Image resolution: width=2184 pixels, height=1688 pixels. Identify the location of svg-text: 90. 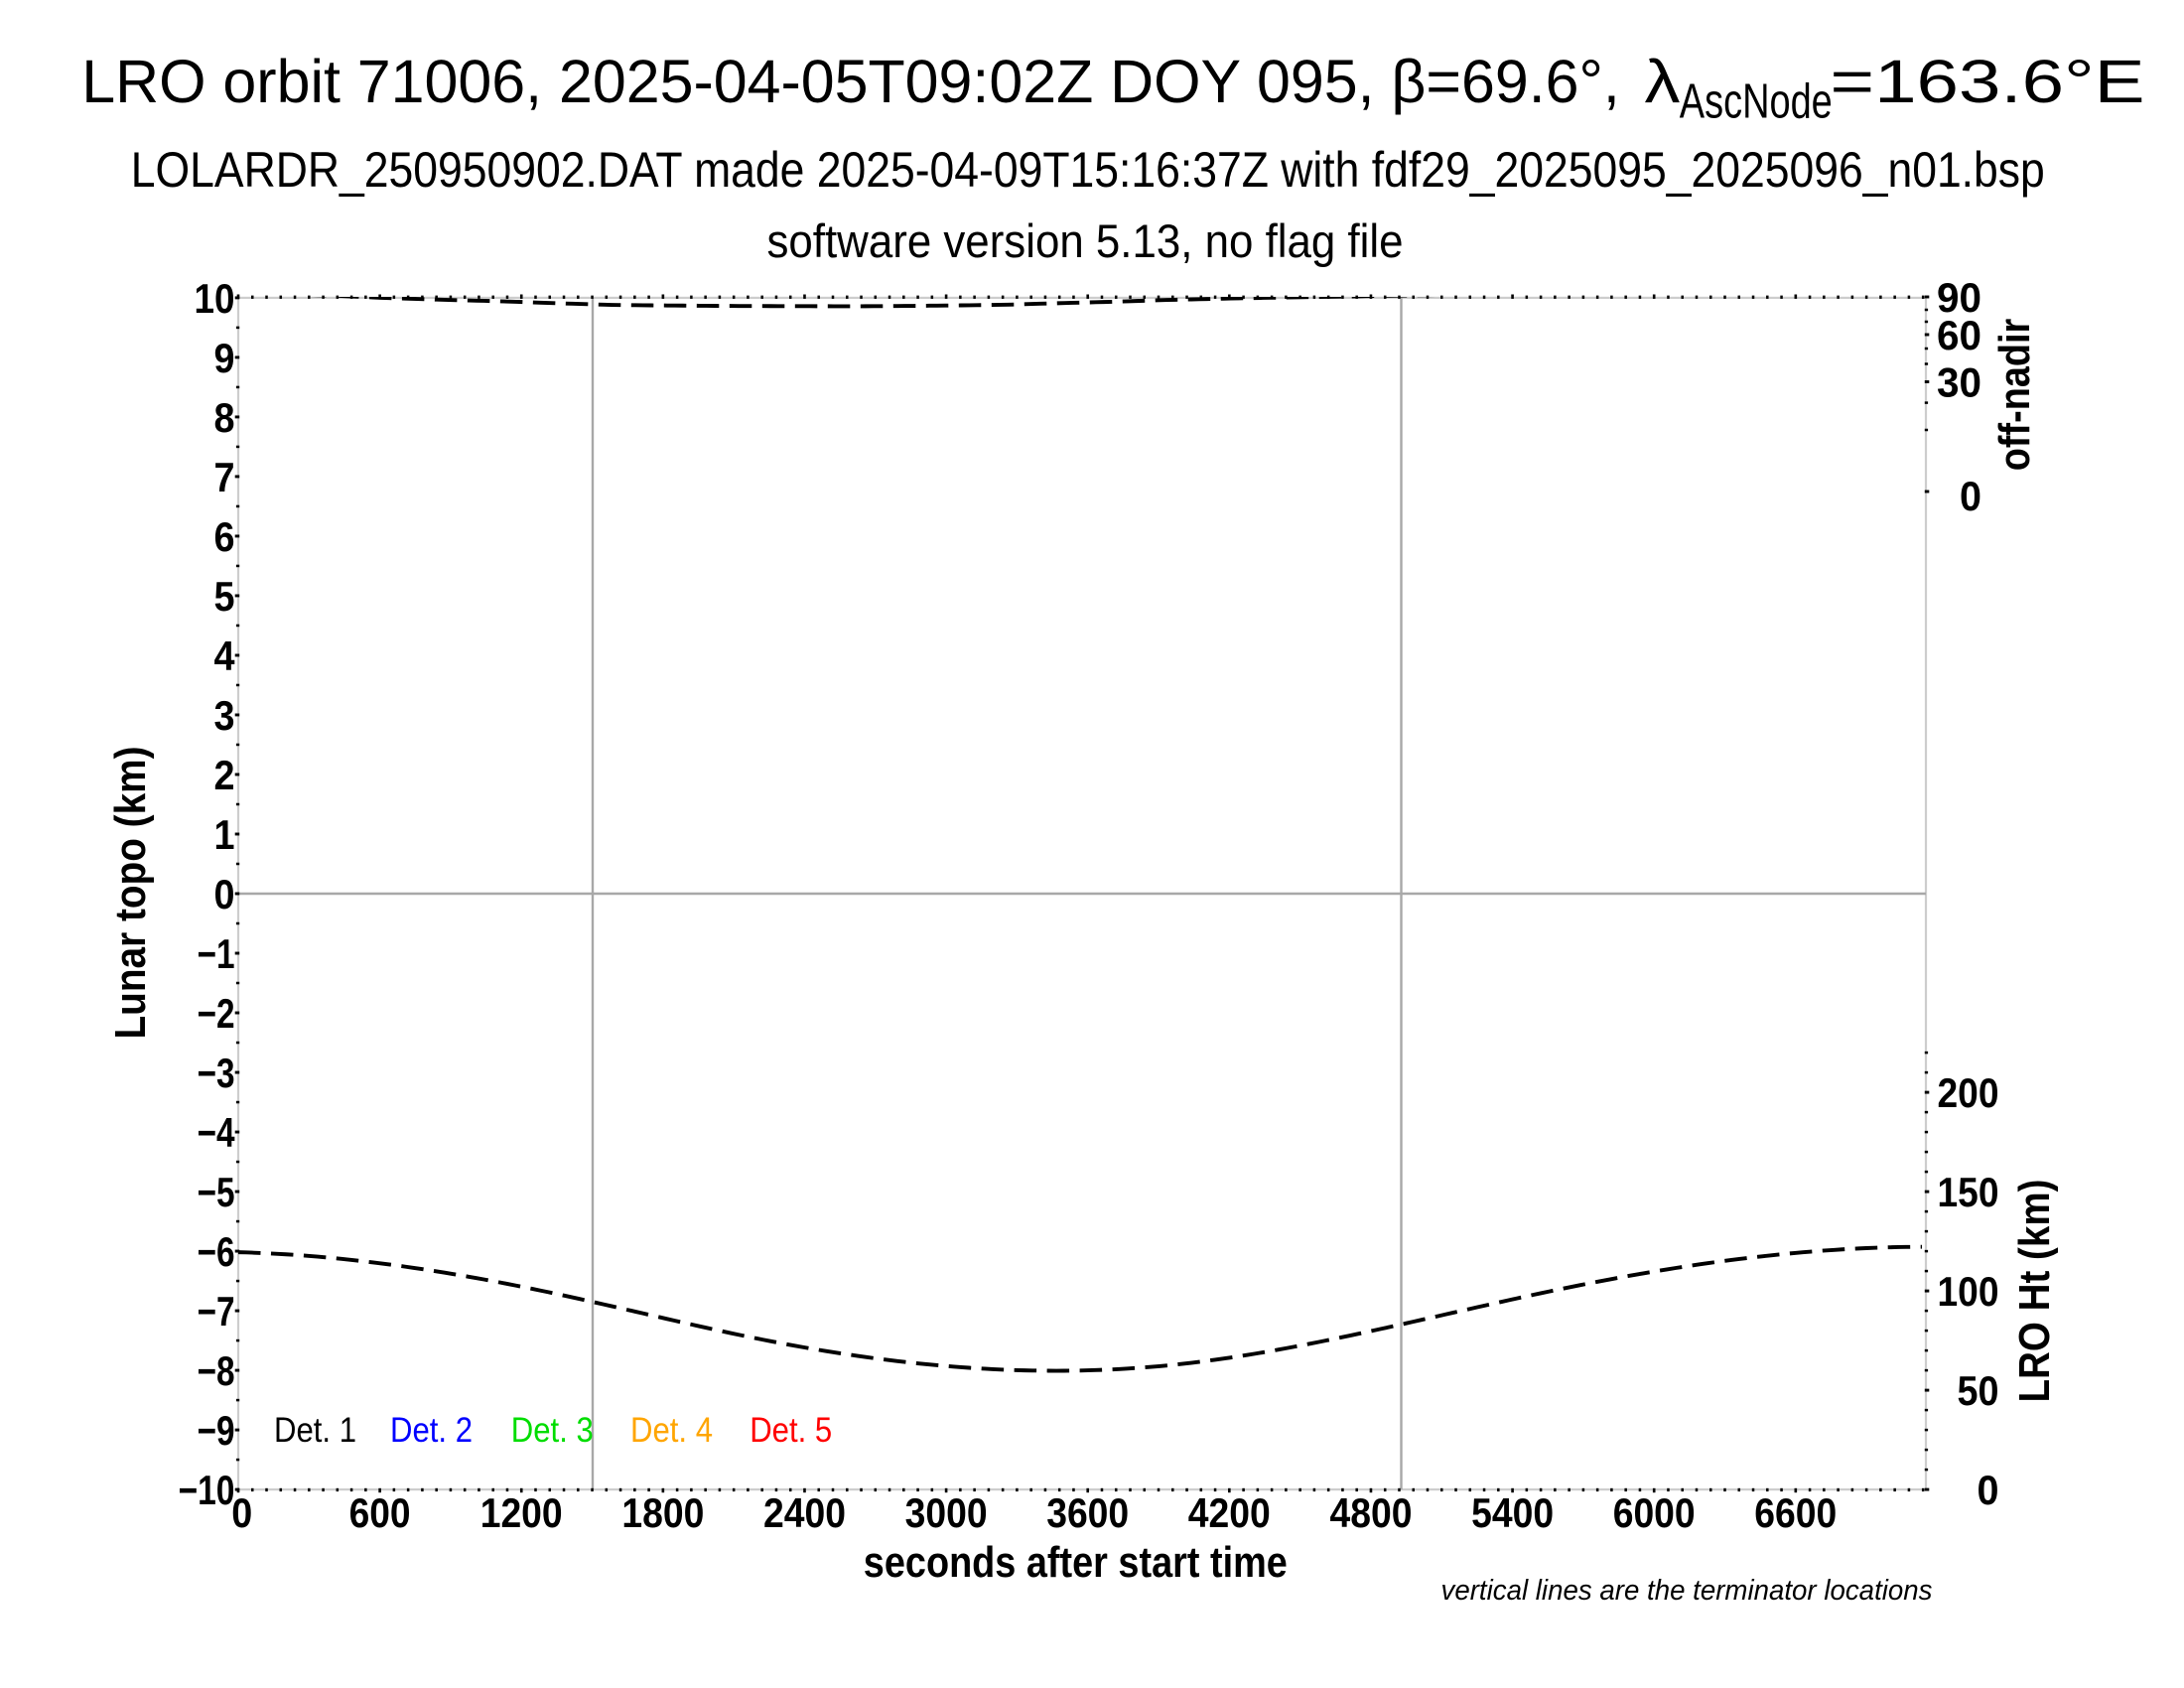
(1959, 297).